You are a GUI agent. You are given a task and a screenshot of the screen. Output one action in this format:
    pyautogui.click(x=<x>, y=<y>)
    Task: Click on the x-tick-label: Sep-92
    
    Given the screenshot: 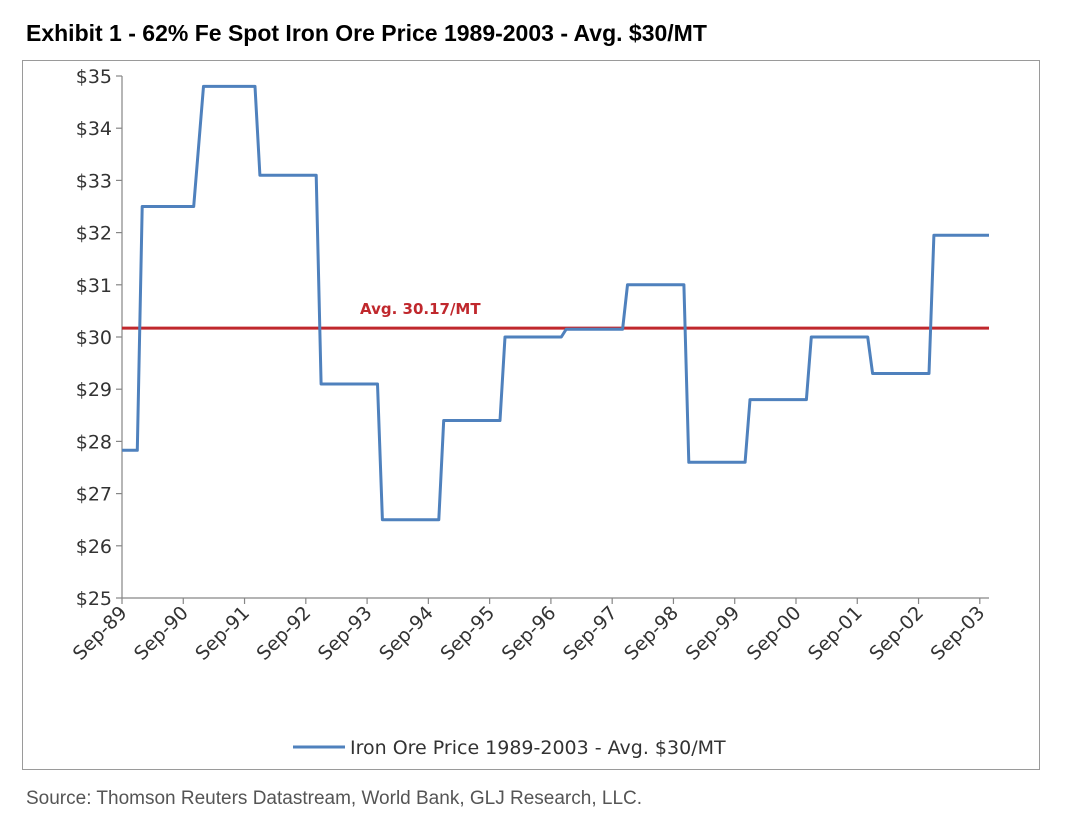 What is the action you would take?
    pyautogui.click(x=284, y=633)
    